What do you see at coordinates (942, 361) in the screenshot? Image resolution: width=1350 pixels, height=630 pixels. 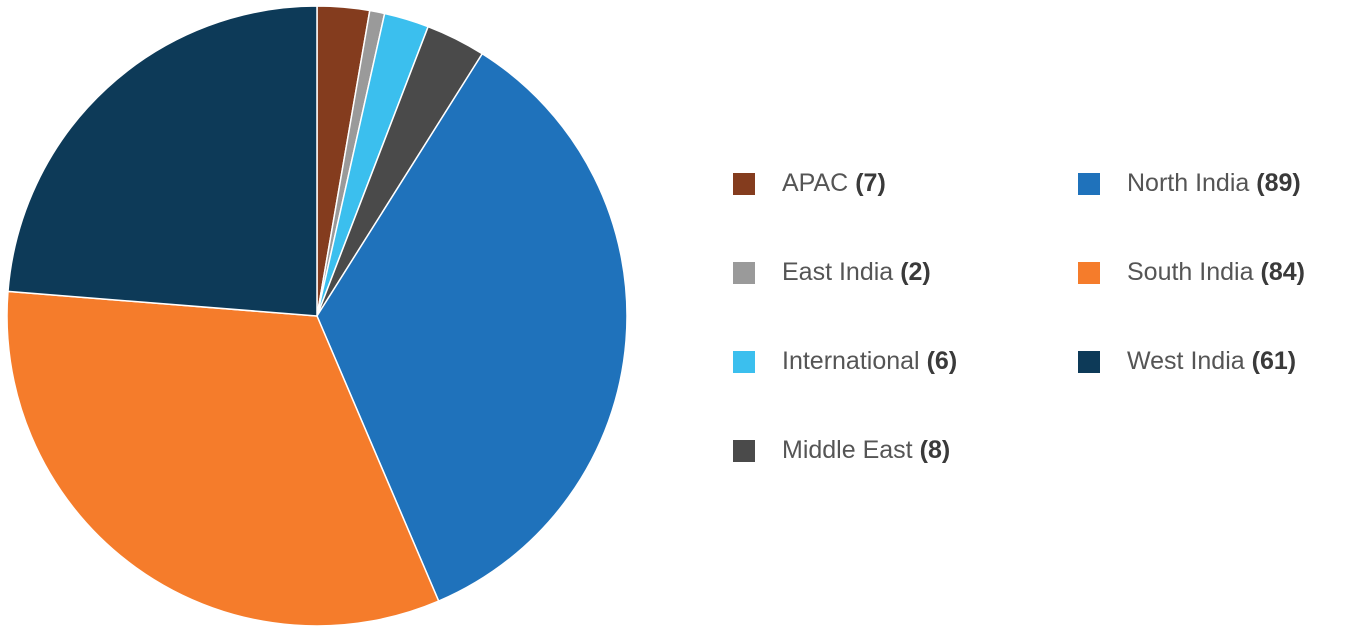 I see `legend-value: (6)` at bounding box center [942, 361].